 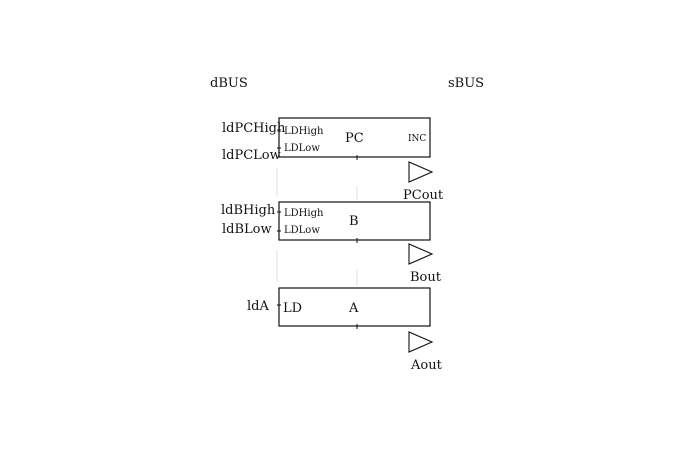 What do you see at coordinates (248, 210) in the screenshot?
I see `signal-ldbhigh: ldBHigh` at bounding box center [248, 210].